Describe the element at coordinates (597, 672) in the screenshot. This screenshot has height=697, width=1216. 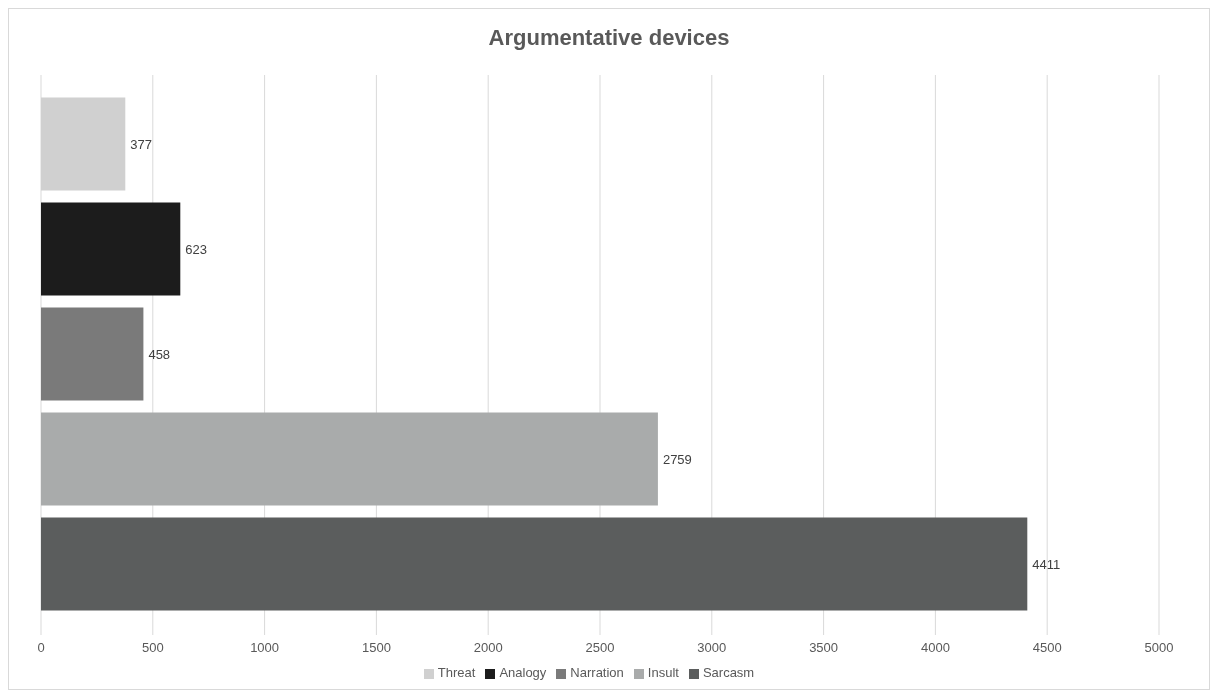
I see `legend-label: Narration` at that location.